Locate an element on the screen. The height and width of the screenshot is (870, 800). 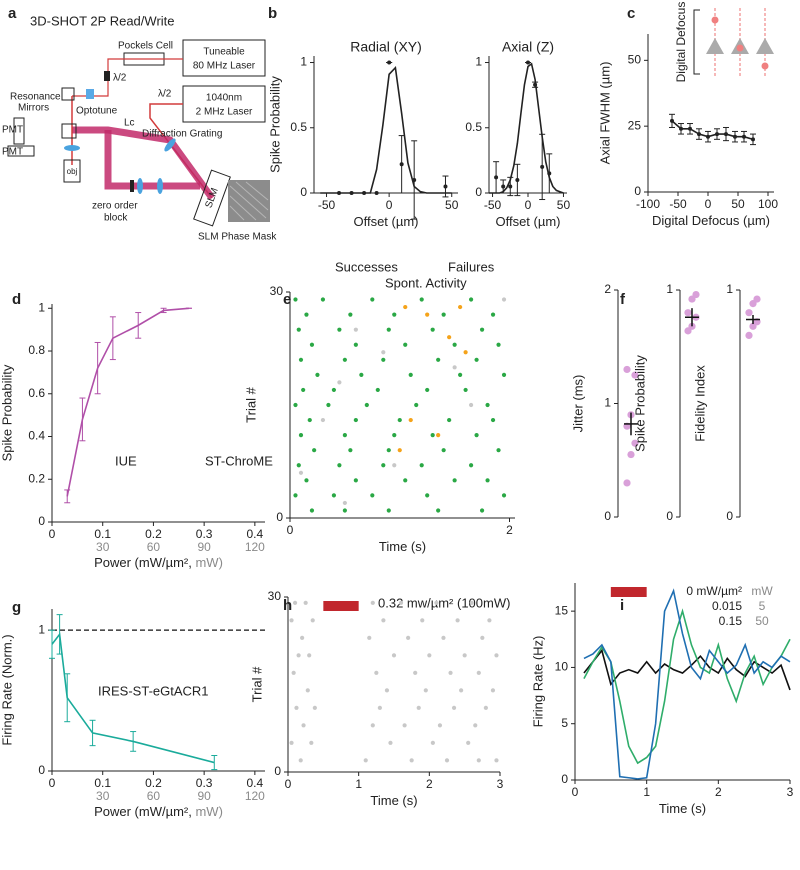
diagram-label: 2 MHz Laser is located at coordinates (224, 112).